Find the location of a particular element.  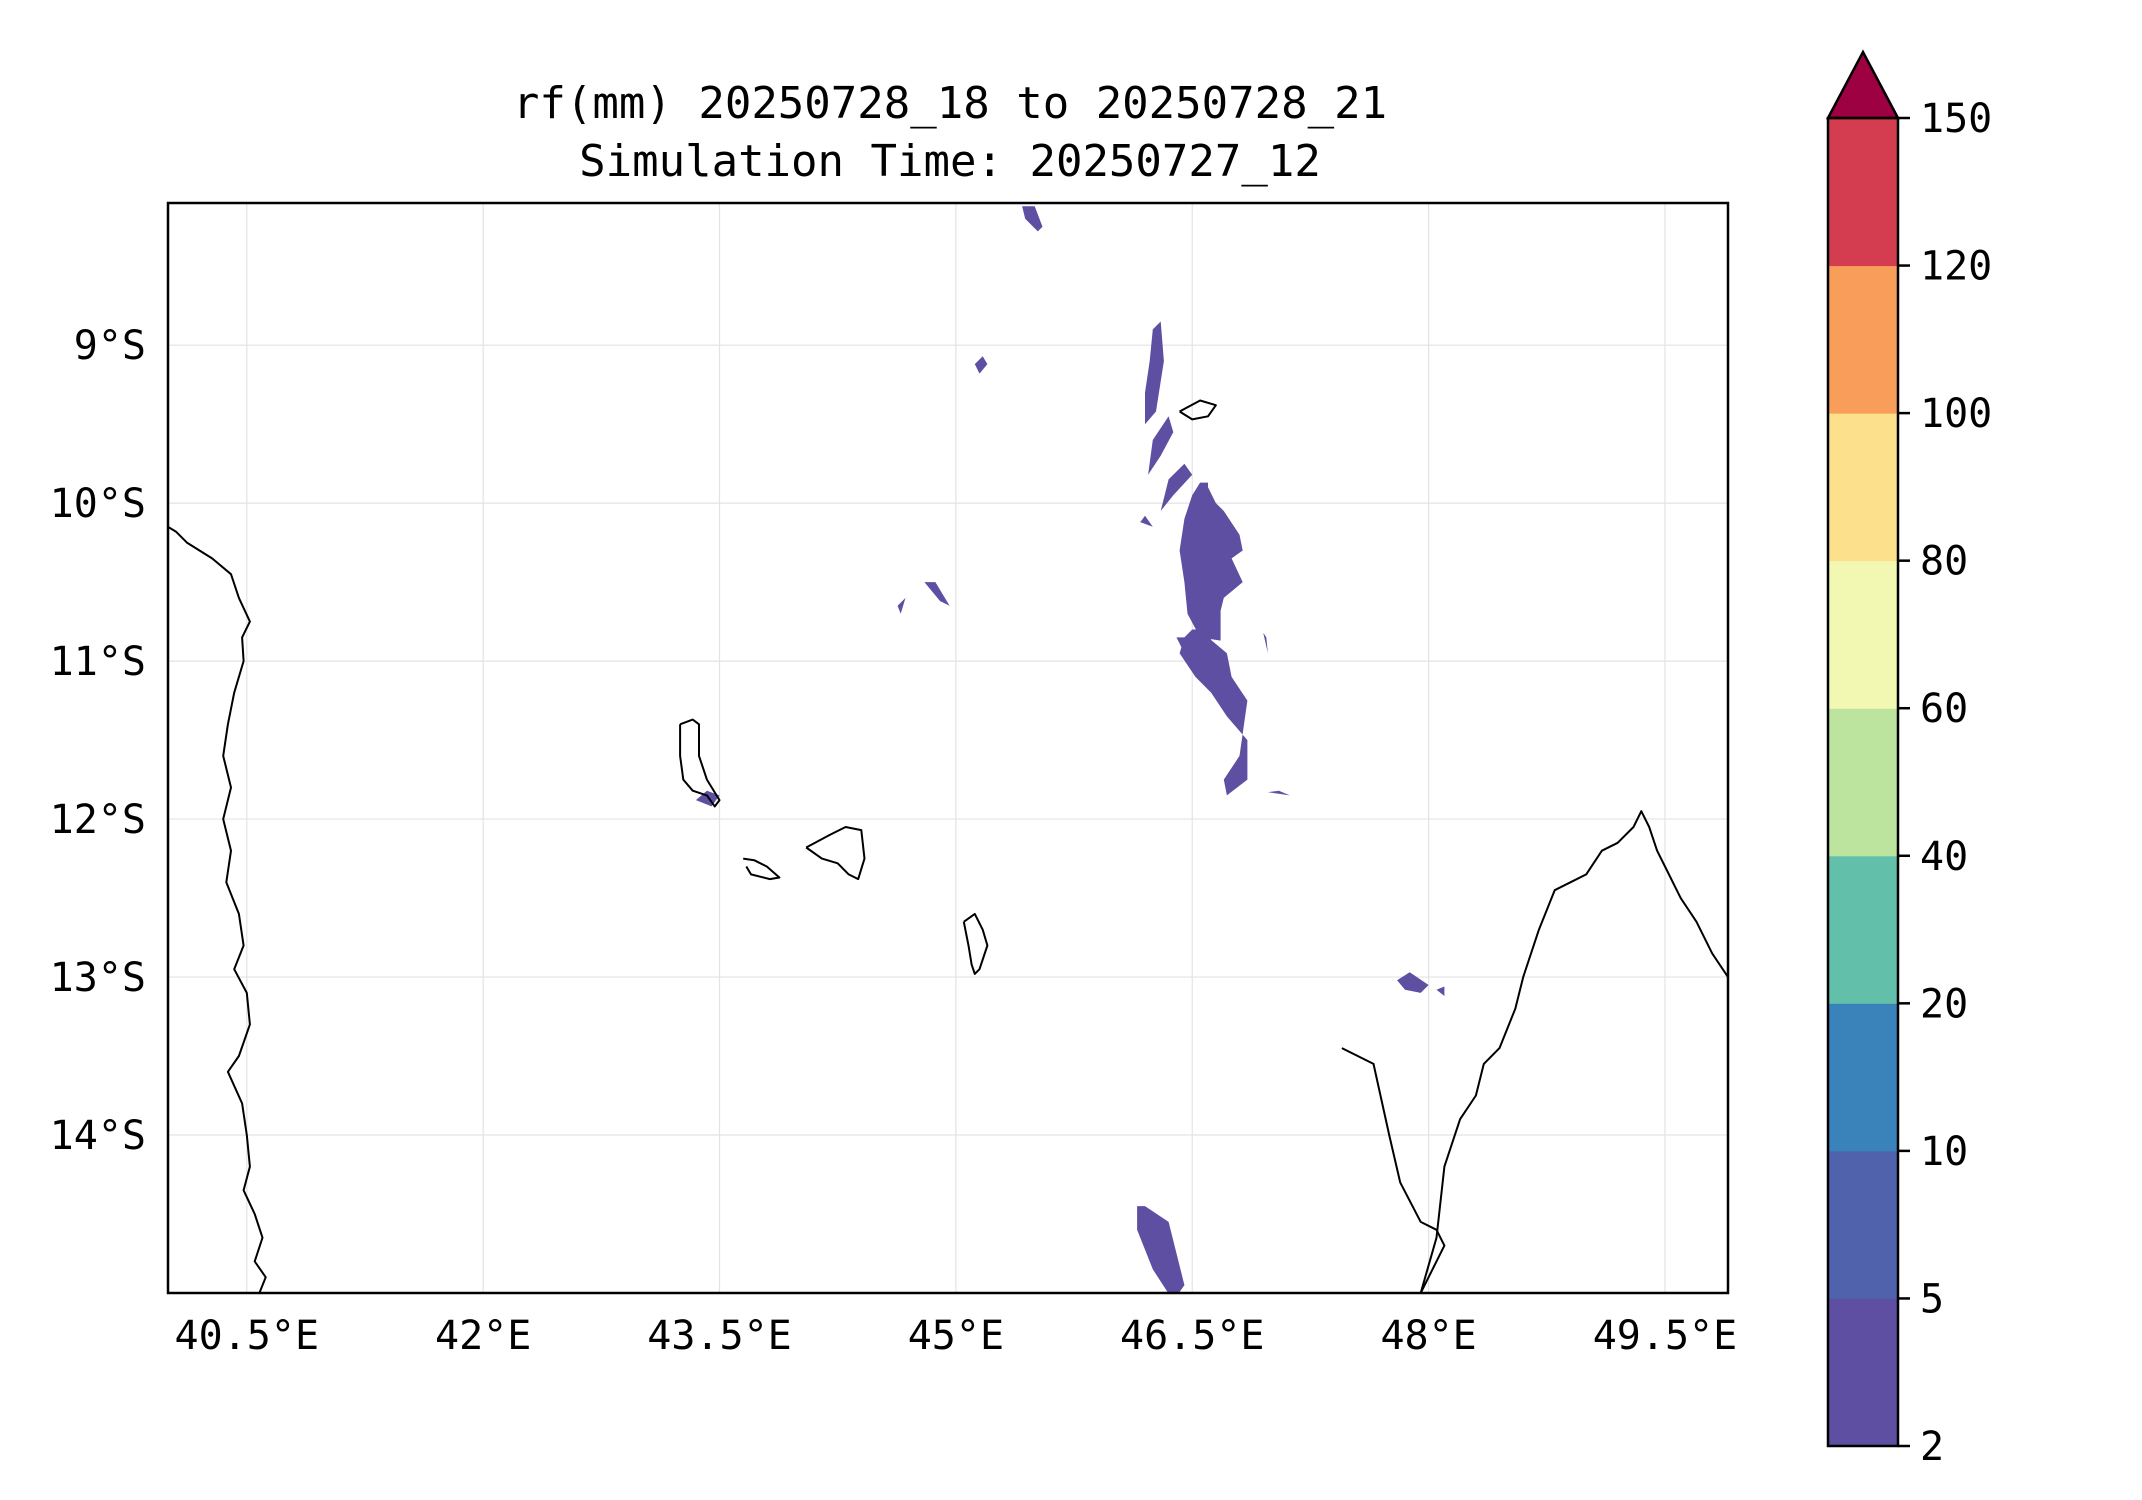

colorbar-tick-label: 100 is located at coordinates (1956, 414).